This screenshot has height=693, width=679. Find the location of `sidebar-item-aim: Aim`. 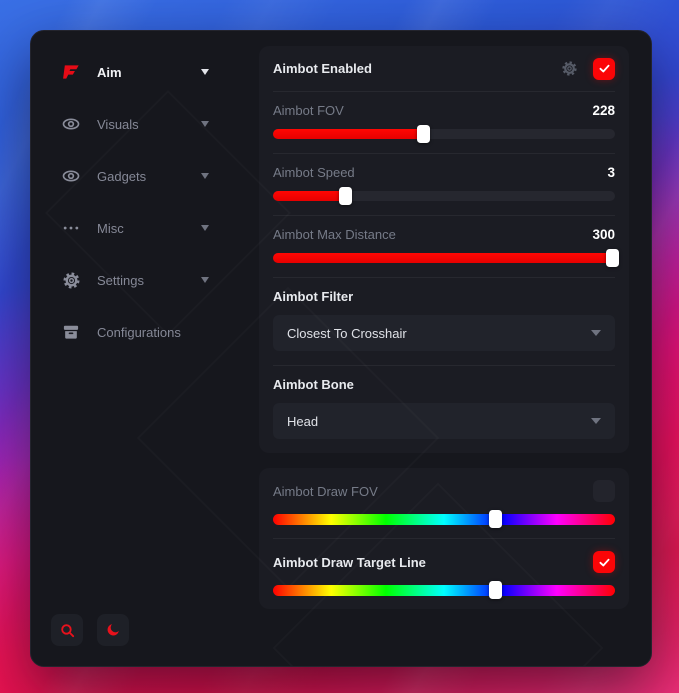

sidebar-item-aim: Aim is located at coordinates (145, 72).